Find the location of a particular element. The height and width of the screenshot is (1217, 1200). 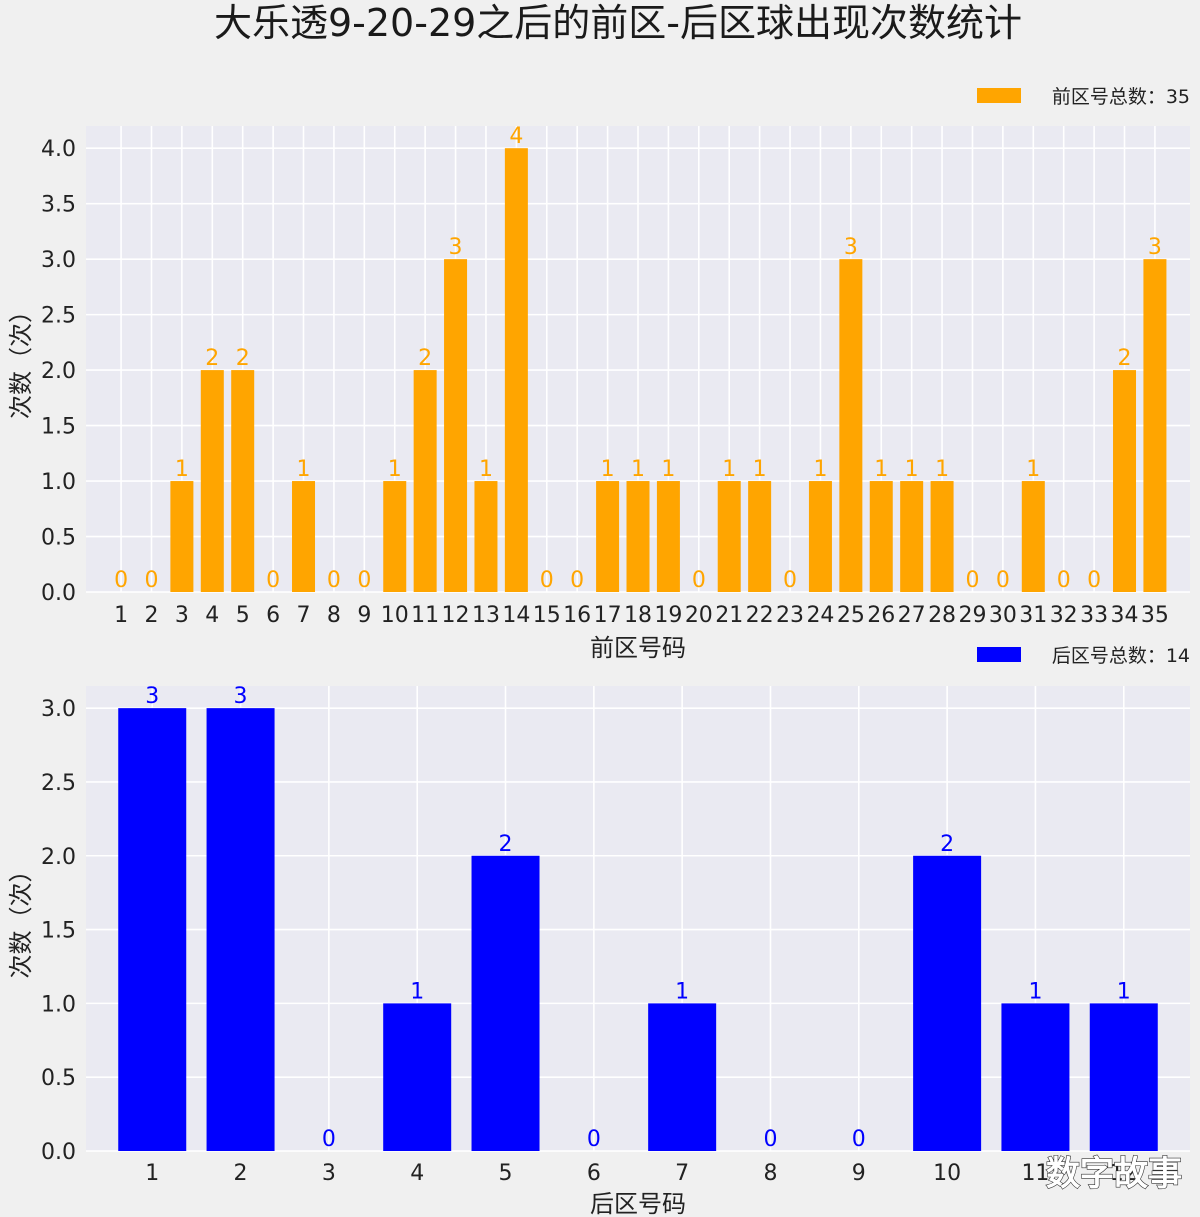

y-tick-label: 0.5 is located at coordinates (58, 538).